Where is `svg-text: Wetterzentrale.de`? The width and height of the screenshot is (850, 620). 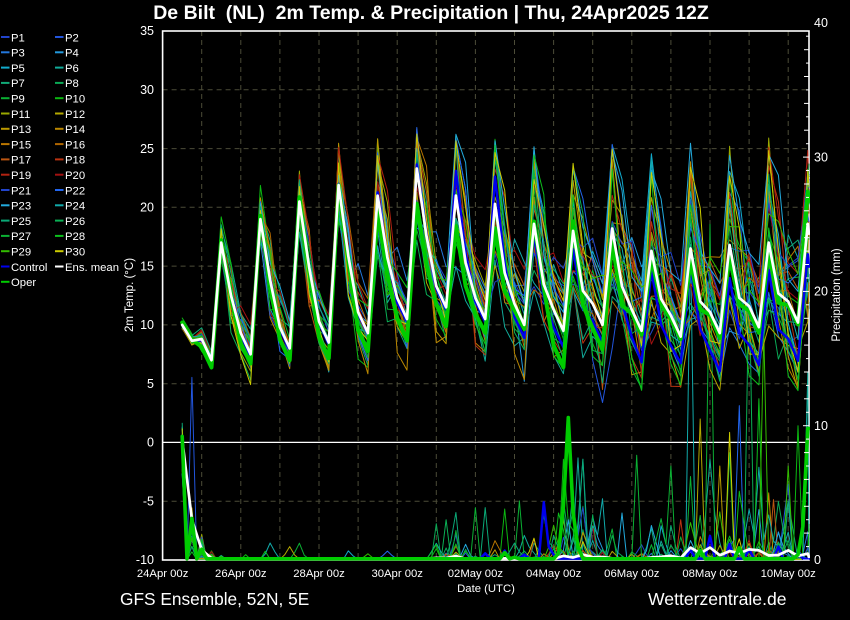 svg-text: Wetterzentrale.de is located at coordinates (717, 599).